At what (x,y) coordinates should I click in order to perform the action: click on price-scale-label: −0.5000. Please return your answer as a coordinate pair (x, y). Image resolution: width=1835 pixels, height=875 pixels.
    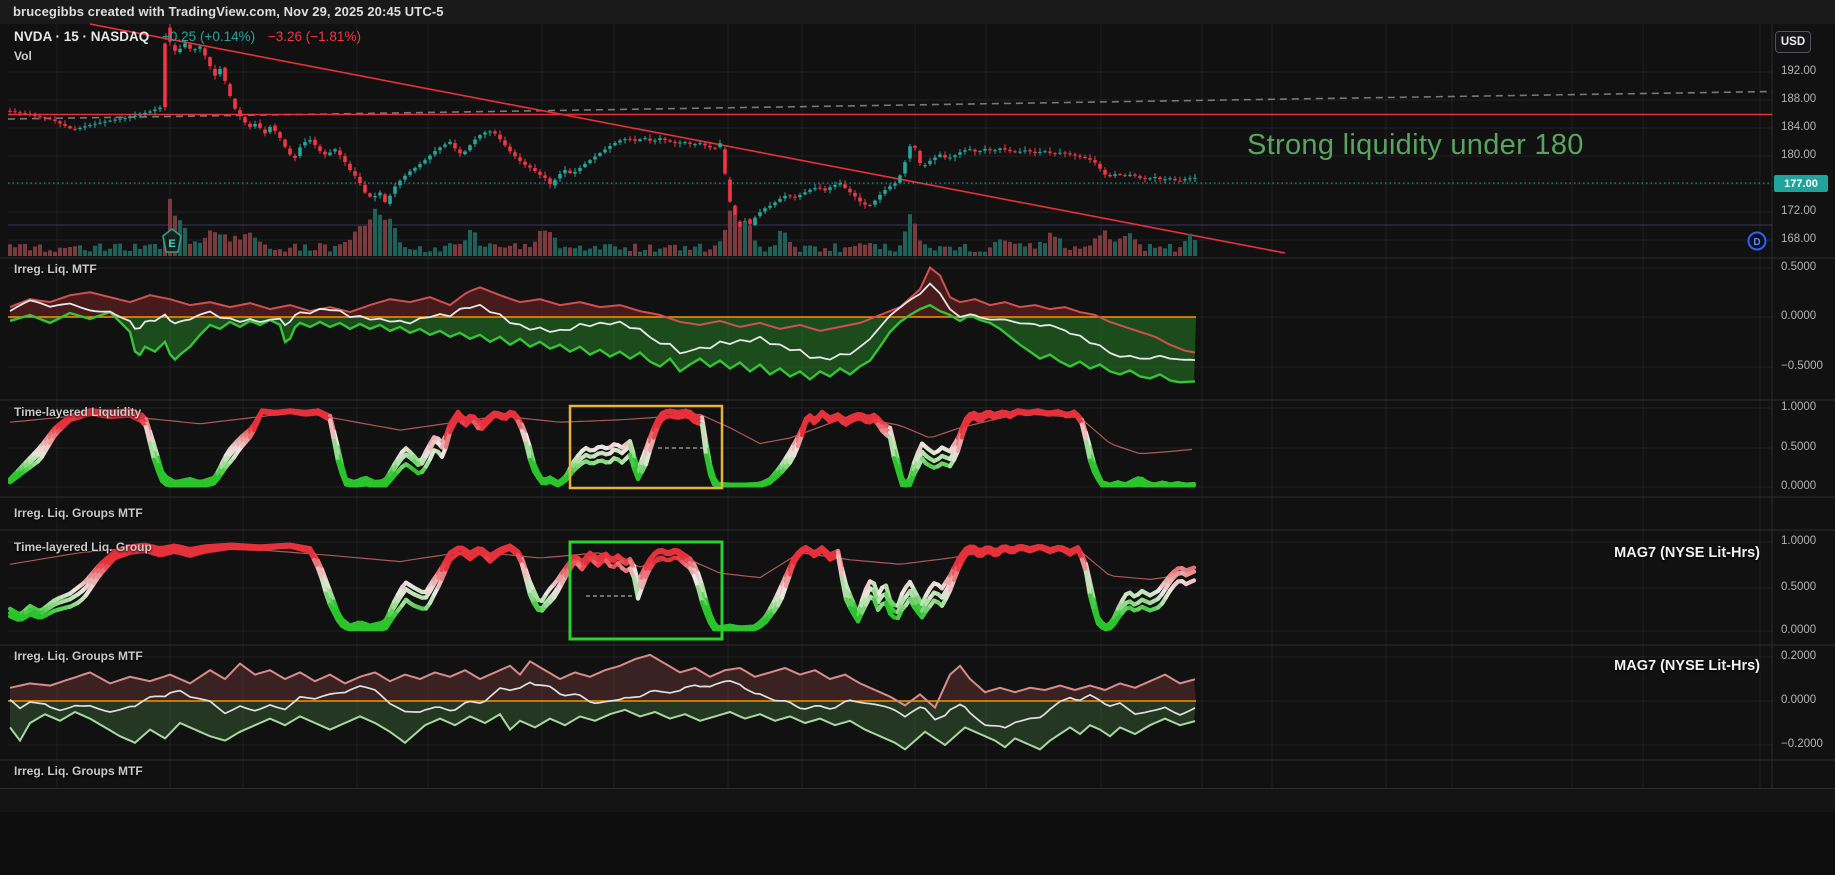
    Looking at the image, I should click on (1802, 366).